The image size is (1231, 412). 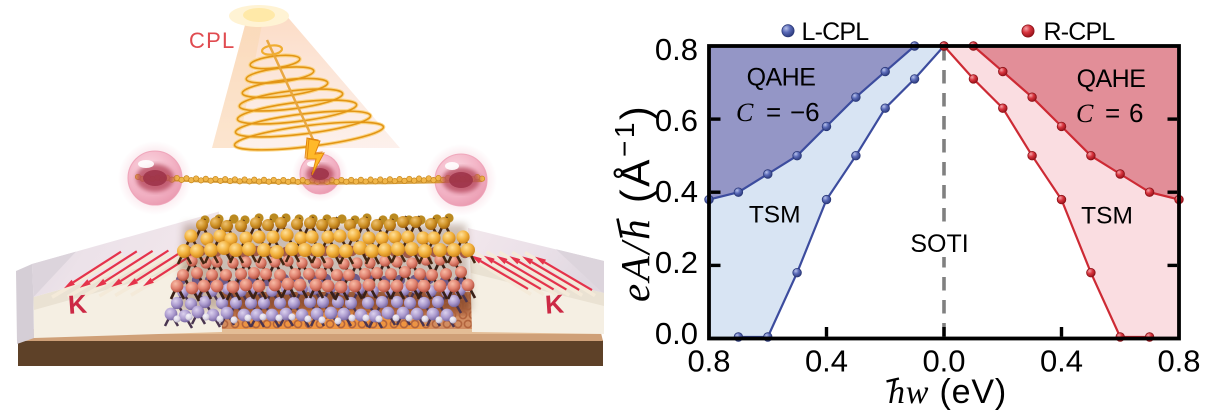 I want to click on svg-text:C=6: C = 6, so click(x=1109, y=113).